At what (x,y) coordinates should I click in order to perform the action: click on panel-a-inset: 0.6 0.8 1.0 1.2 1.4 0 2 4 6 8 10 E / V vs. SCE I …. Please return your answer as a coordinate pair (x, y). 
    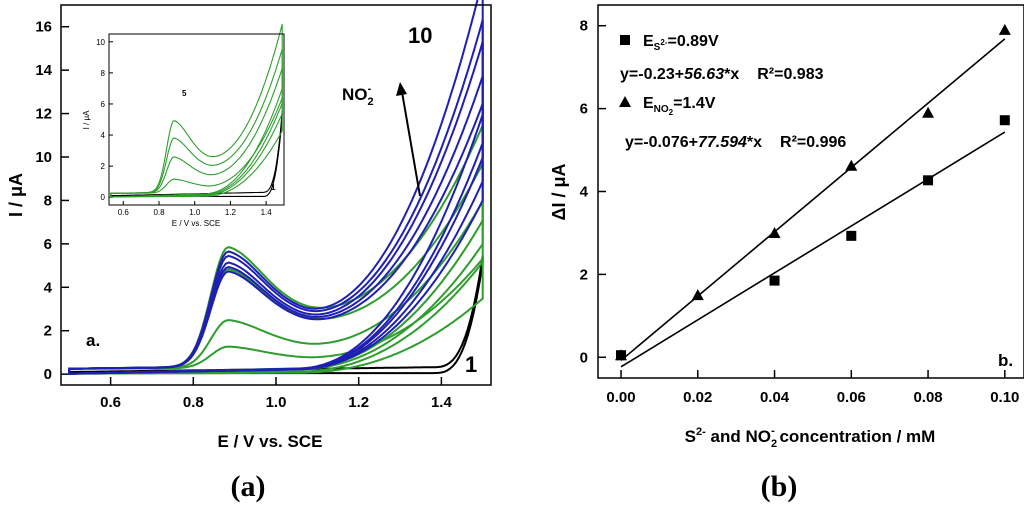
    Looking at the image, I should click on (183, 125).